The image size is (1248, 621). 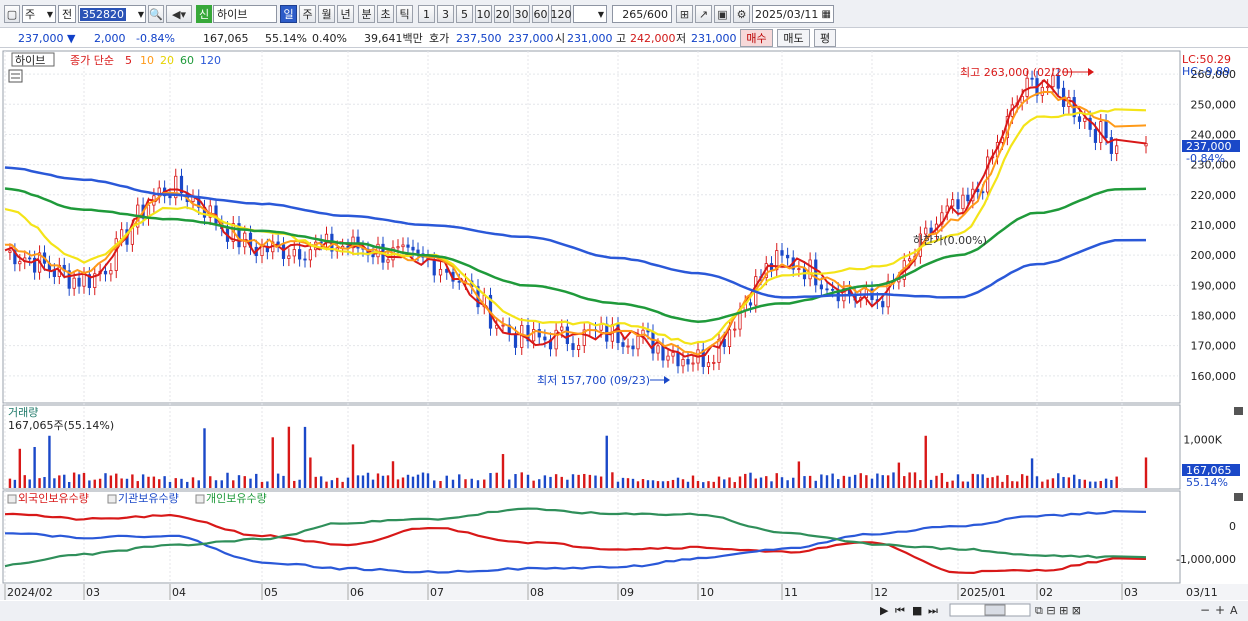 I want to click on period-second-button: 초, so click(x=385, y=14).